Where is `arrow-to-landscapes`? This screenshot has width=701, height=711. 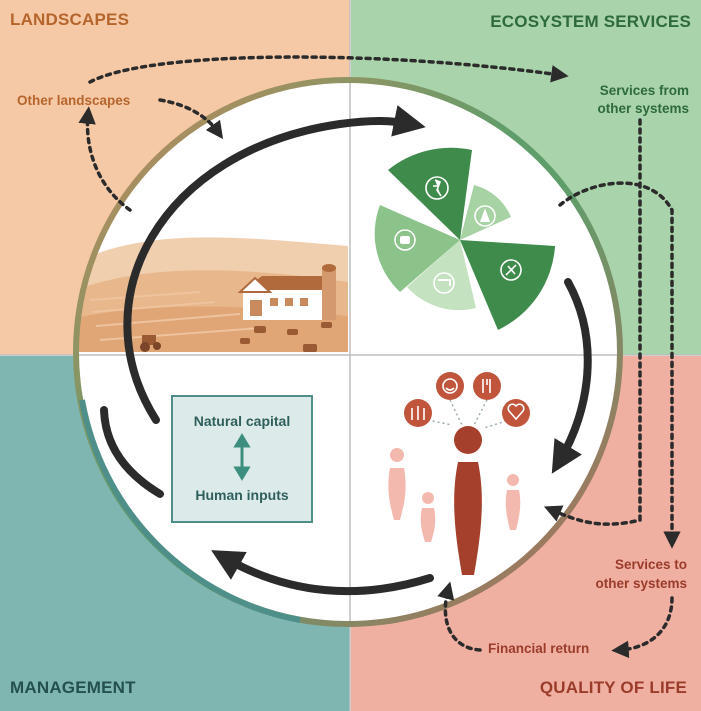
arrow-to-landscapes is located at coordinates (132, 452).